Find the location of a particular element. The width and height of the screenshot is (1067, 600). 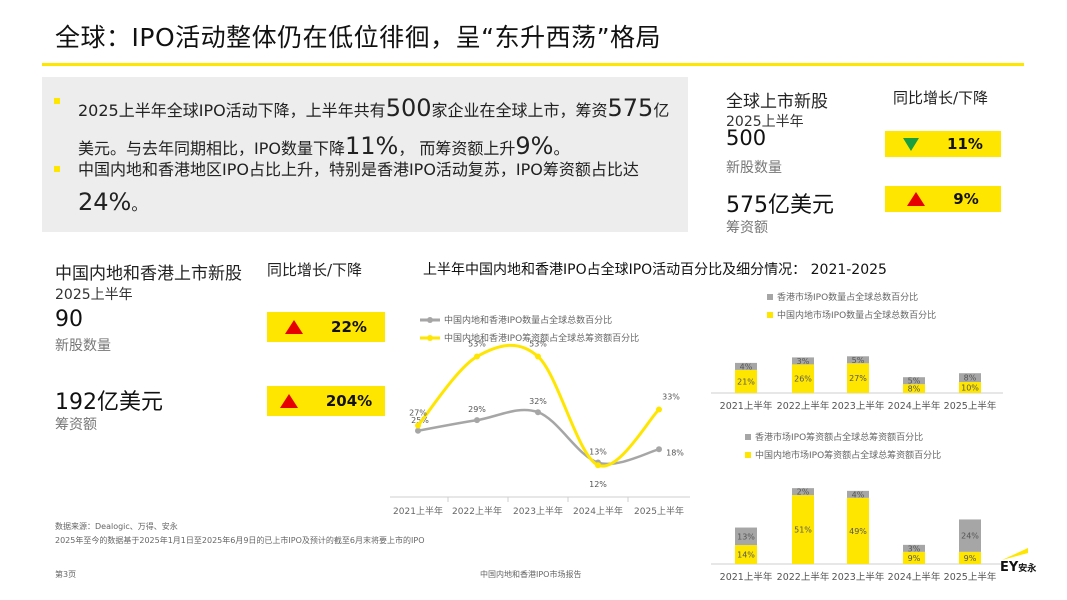

china-count-label: 新股数量 is located at coordinates (83, 346).